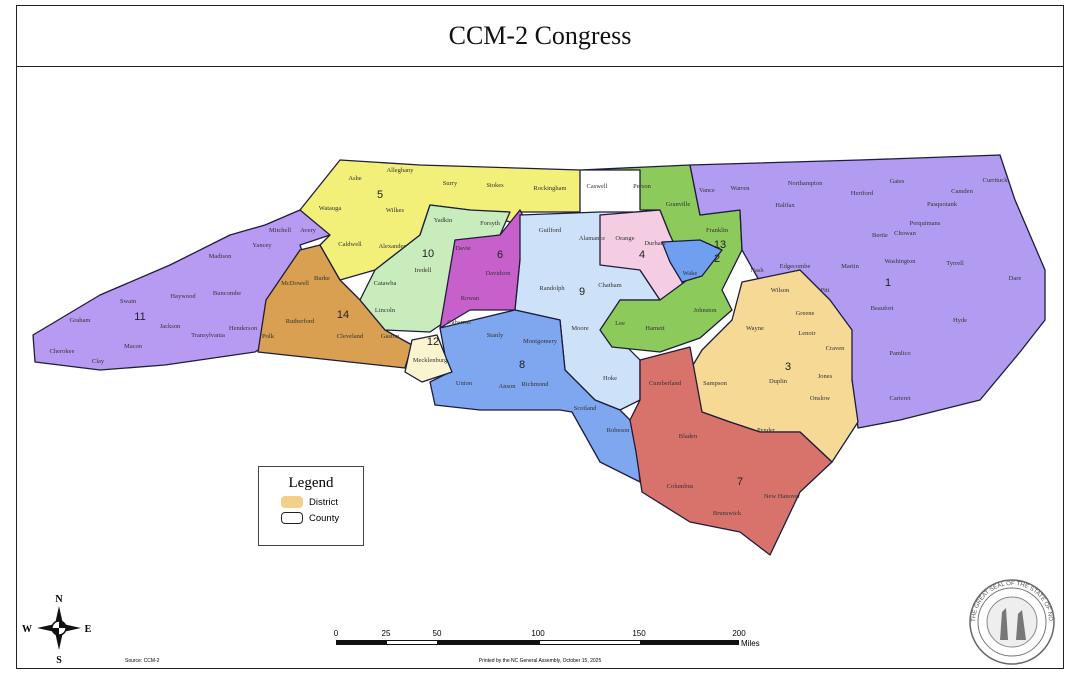  Describe the element at coordinates (807, 333) in the screenshot. I see `county-label: Lenoir` at that location.